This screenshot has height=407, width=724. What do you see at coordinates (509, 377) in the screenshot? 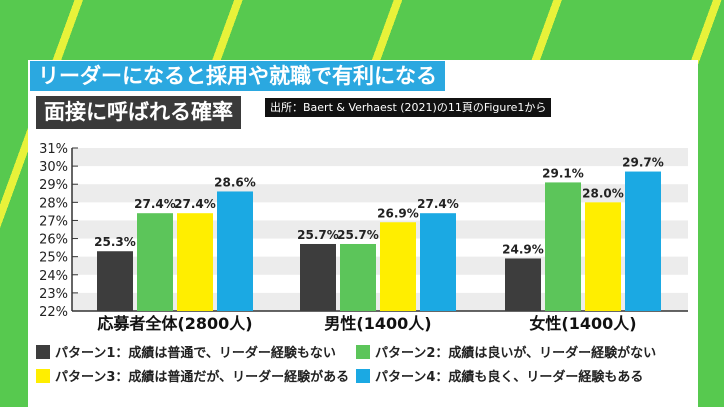
I see `legend-label: パターン4：成績も良く、リーダー経験もある` at bounding box center [509, 377].